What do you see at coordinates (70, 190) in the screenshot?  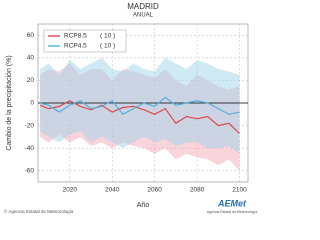 I see `x-tick-label: 2020` at bounding box center [70, 190].